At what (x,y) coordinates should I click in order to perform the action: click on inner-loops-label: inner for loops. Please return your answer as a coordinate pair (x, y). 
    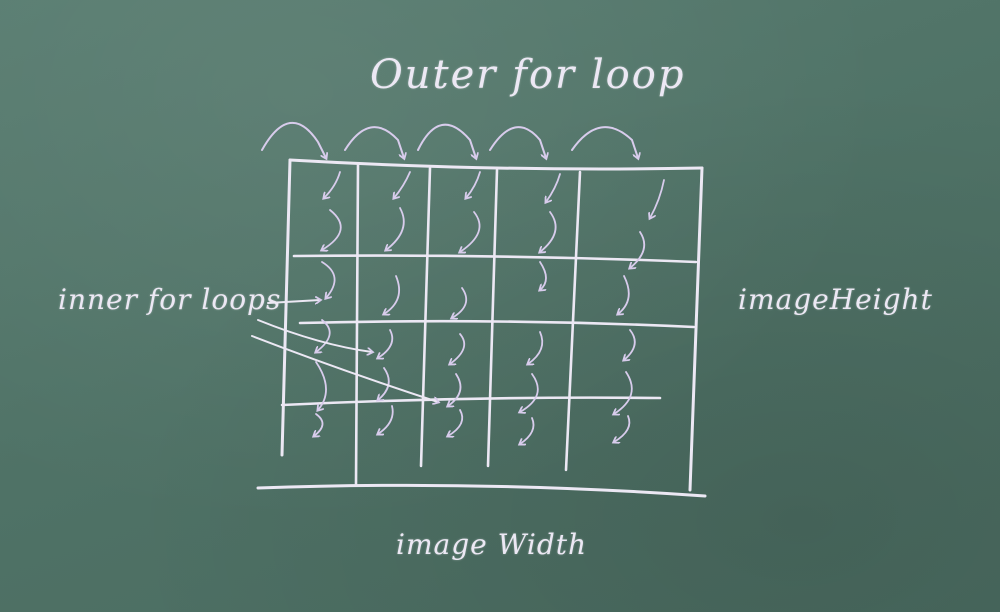
    Looking at the image, I should click on (170, 299).